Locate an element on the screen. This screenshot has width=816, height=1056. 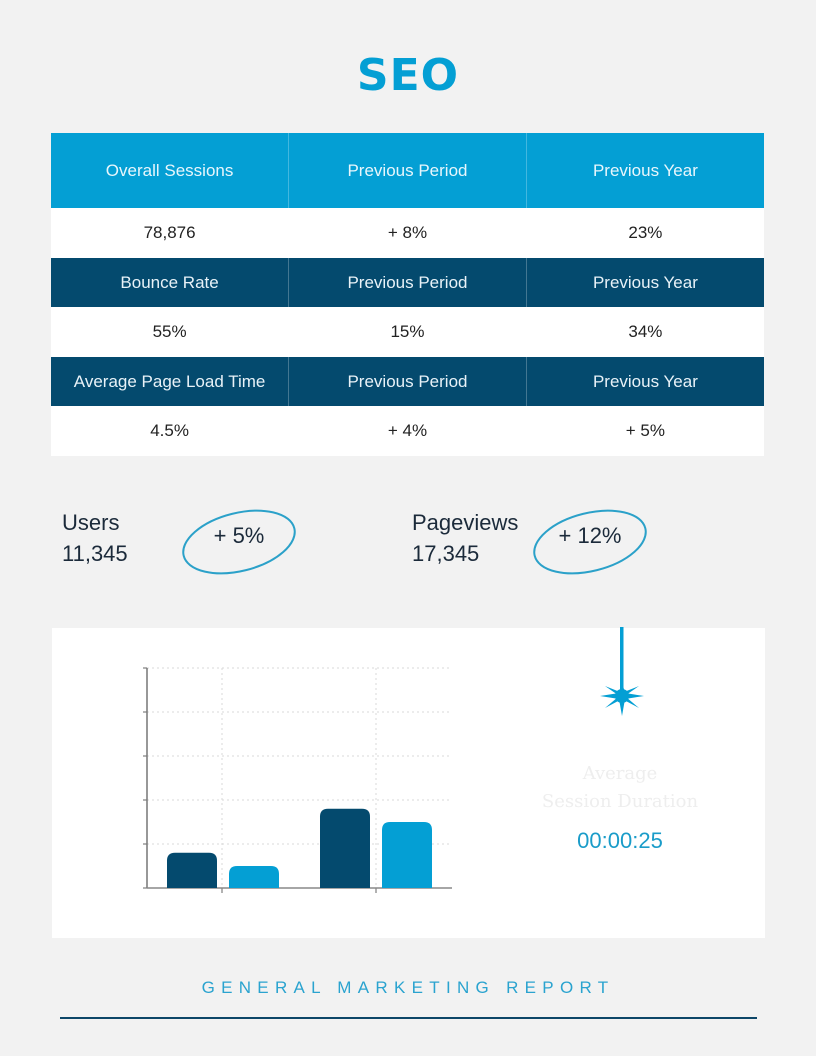
table-value-row: 55% 15% 34% is located at coordinates (407, 332).